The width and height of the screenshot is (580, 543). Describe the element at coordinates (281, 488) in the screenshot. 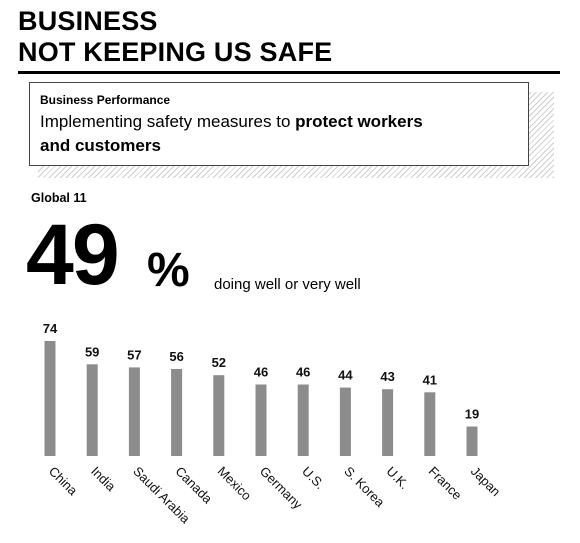

I see `category-label: Germany` at that location.